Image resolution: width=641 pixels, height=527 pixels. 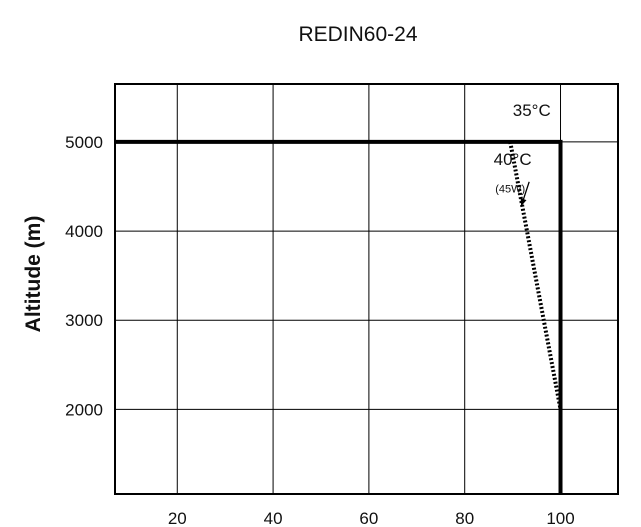 I want to click on y-tick-label: 4000, so click(x=84, y=231).